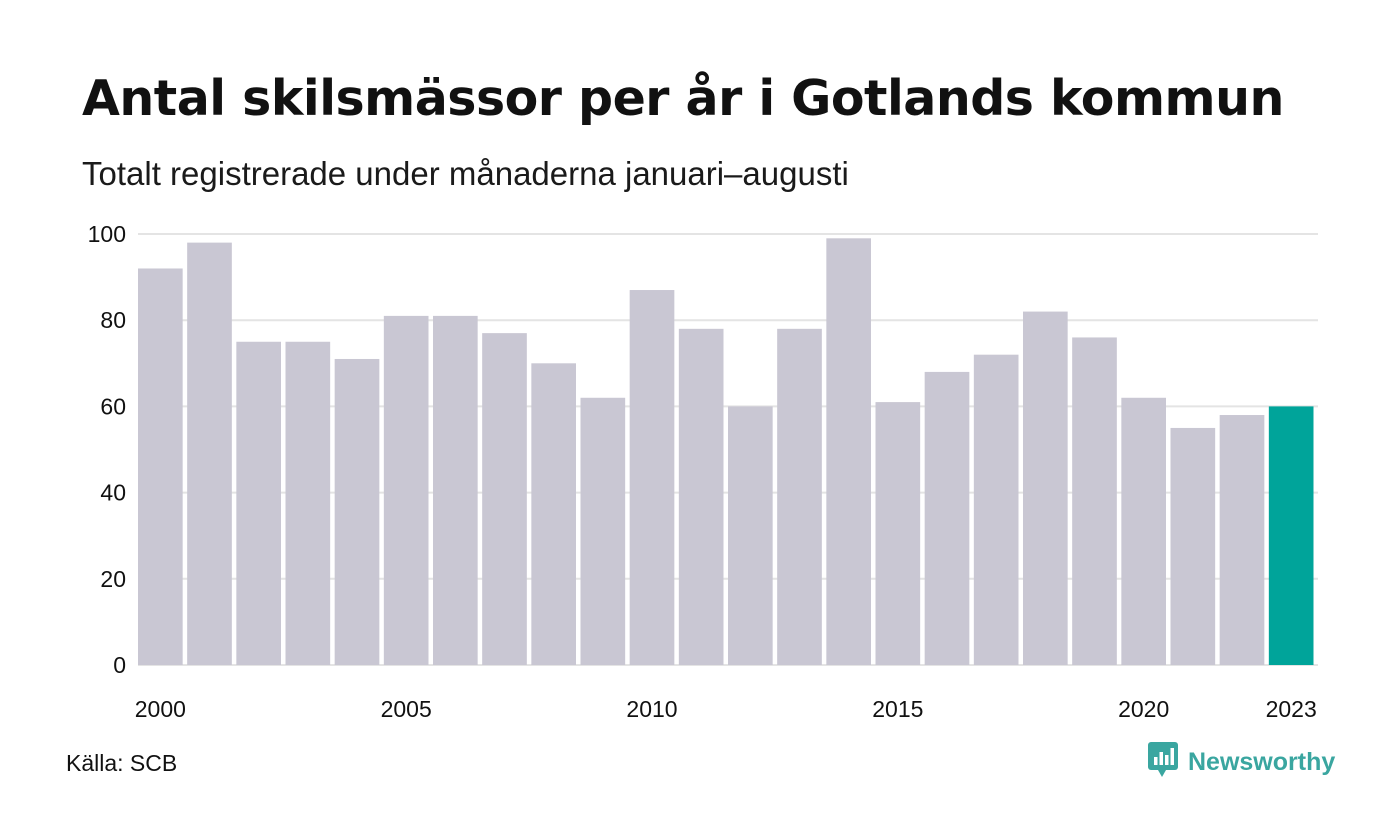  I want to click on bar-2022, so click(1242, 540).